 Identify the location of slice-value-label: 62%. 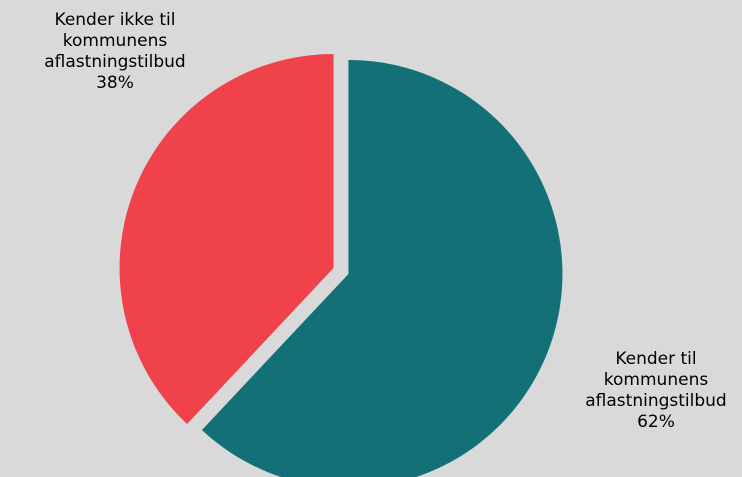
(656, 422).